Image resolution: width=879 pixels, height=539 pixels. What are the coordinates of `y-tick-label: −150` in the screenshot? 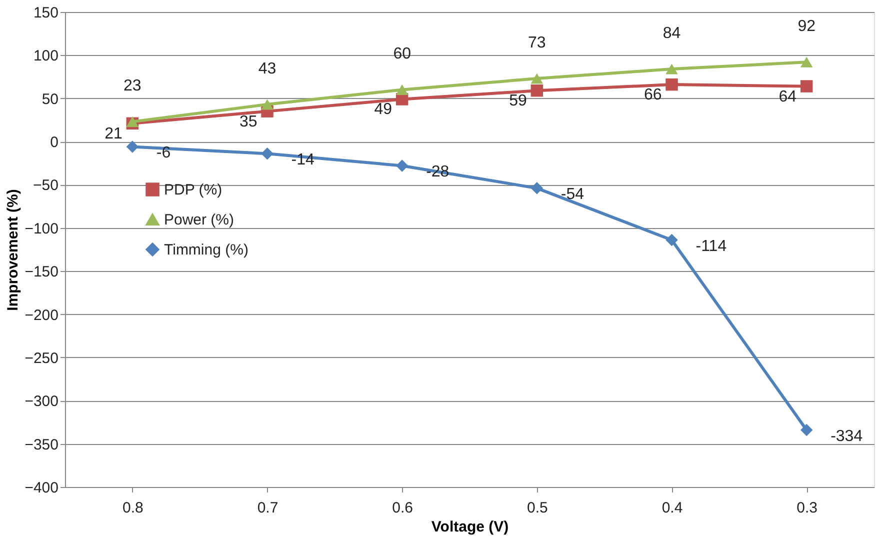 It's located at (41, 272).